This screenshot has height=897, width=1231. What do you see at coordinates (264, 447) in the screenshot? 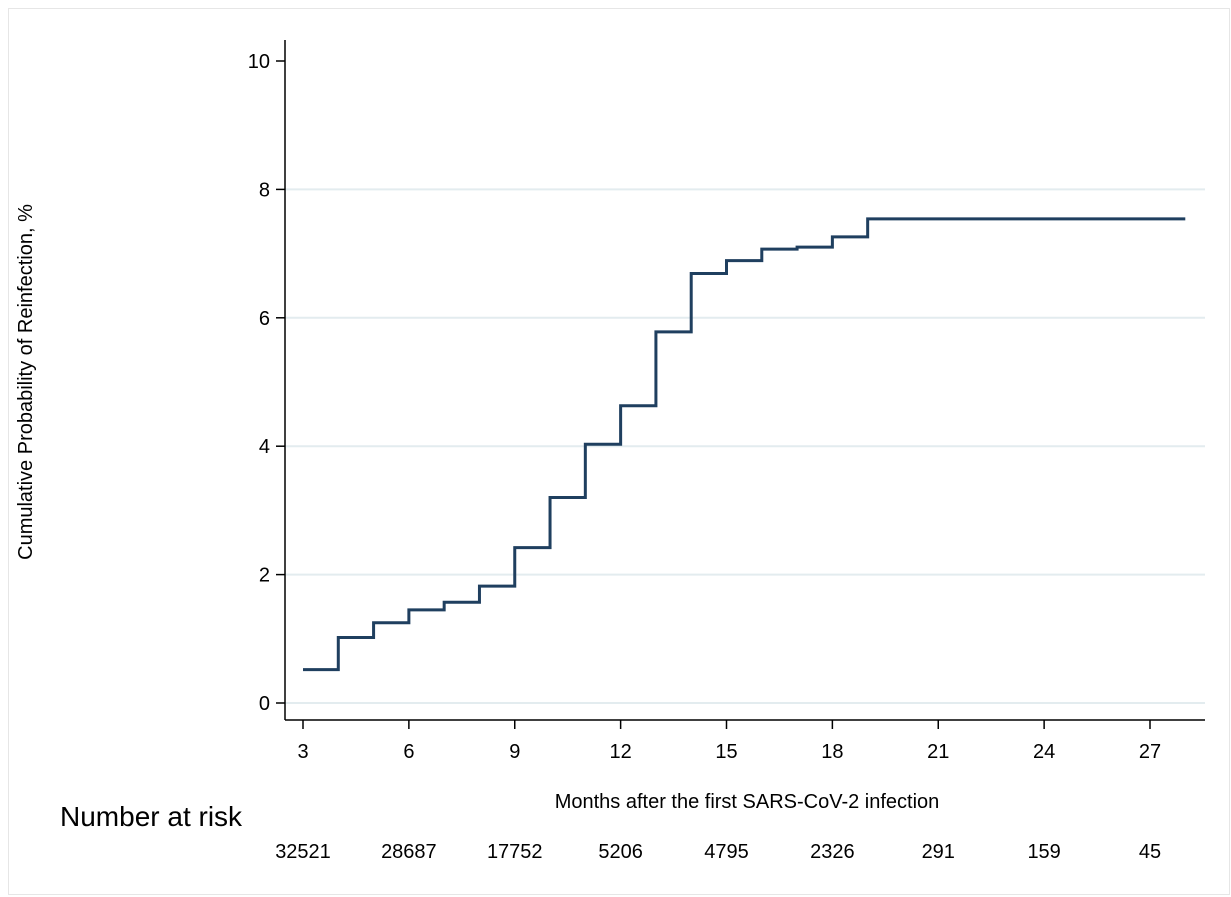
I see `y-tick-label-4: 4` at bounding box center [264, 447].